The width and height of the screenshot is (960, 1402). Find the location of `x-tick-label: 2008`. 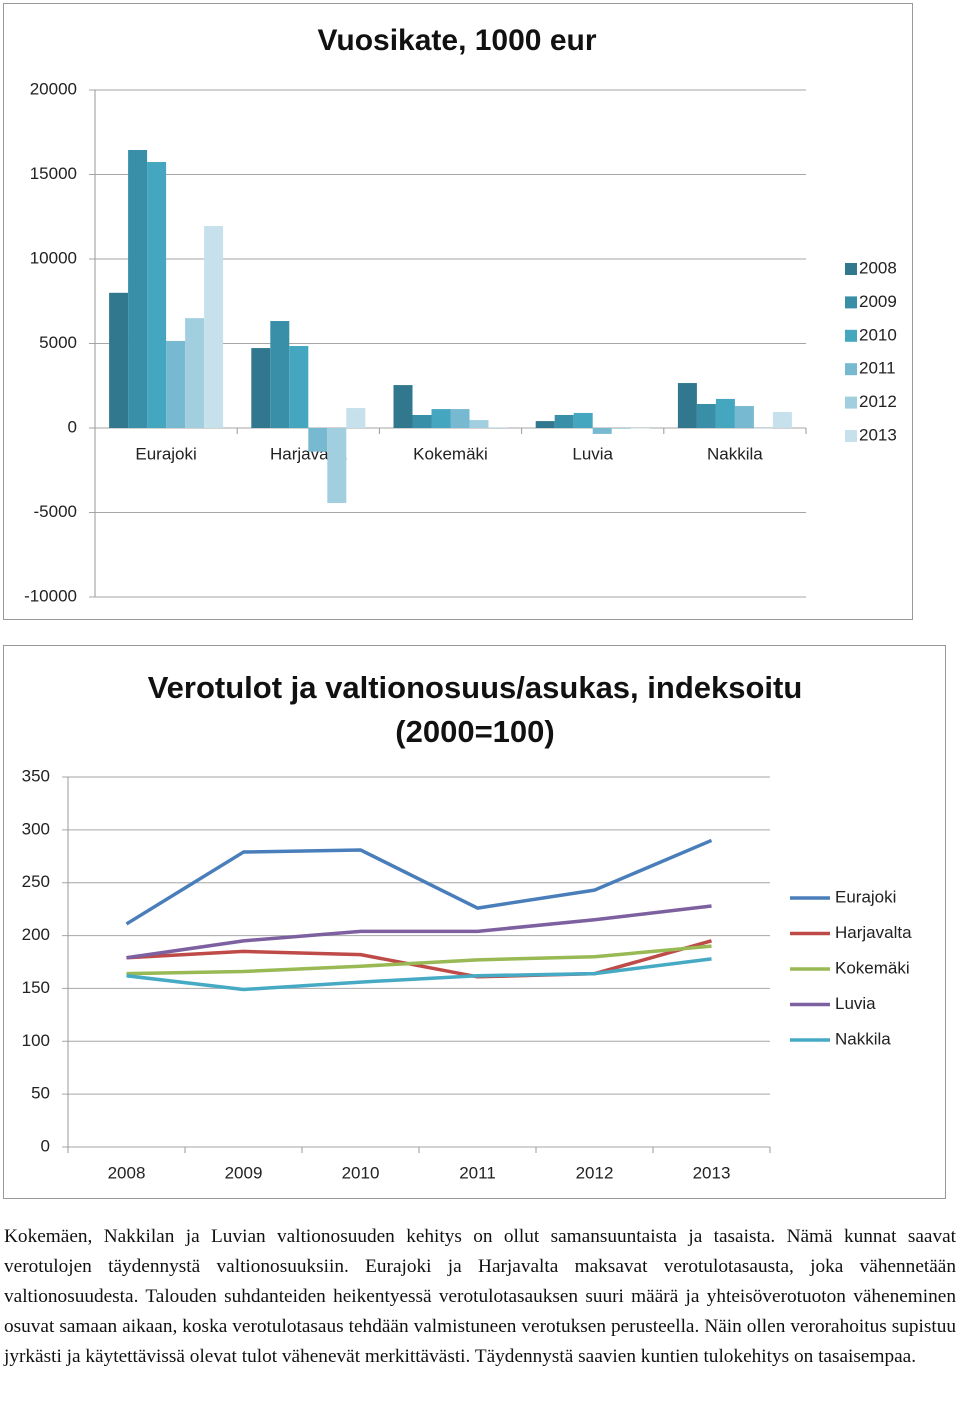

x-tick-label: 2008 is located at coordinates (127, 1172).